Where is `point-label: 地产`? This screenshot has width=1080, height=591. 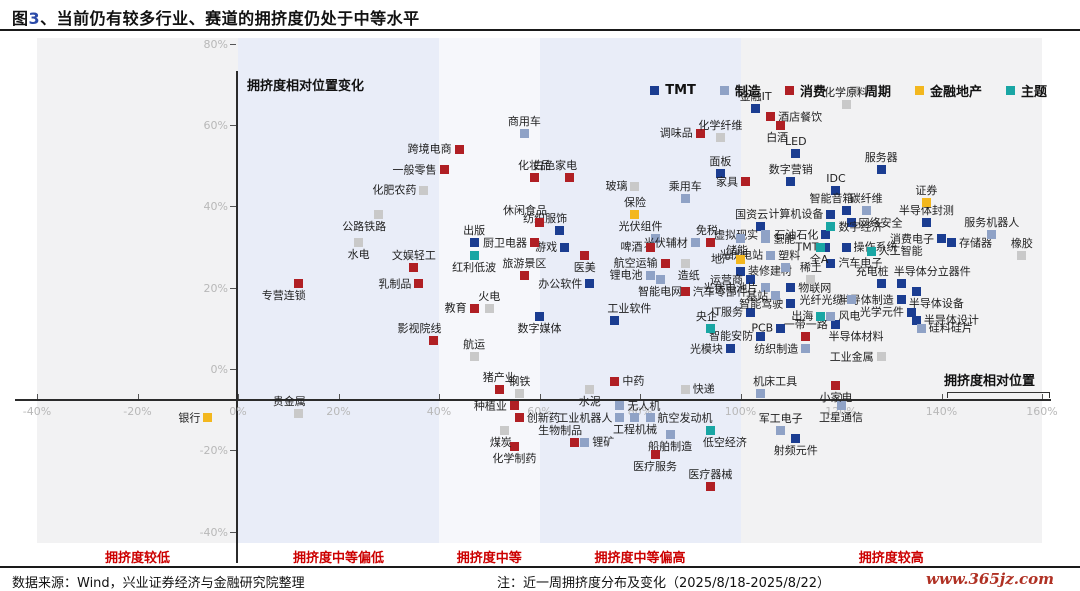 point-label: 地产 is located at coordinates (722, 259).